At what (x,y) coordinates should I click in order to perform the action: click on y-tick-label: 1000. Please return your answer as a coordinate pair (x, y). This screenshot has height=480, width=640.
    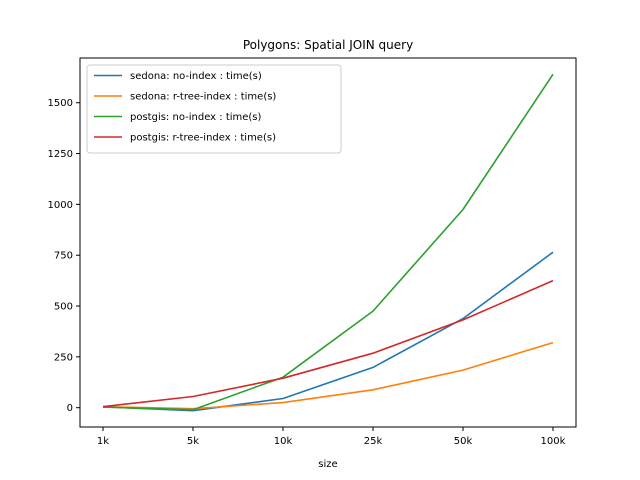
    Looking at the image, I should click on (60, 205).